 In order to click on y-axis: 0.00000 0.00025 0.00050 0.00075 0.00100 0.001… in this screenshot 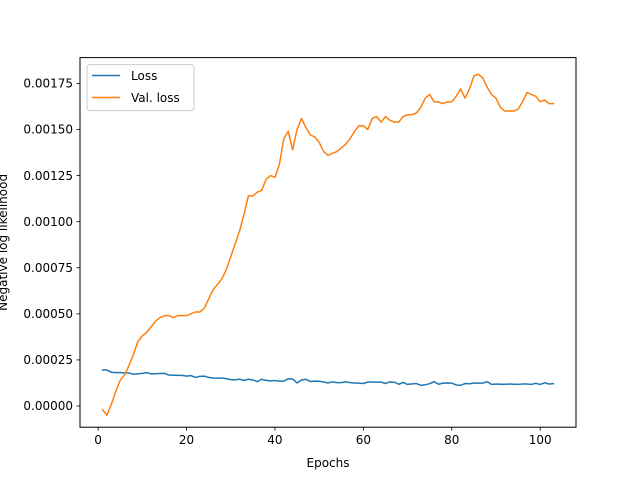, I will do `click(51, 245)`.